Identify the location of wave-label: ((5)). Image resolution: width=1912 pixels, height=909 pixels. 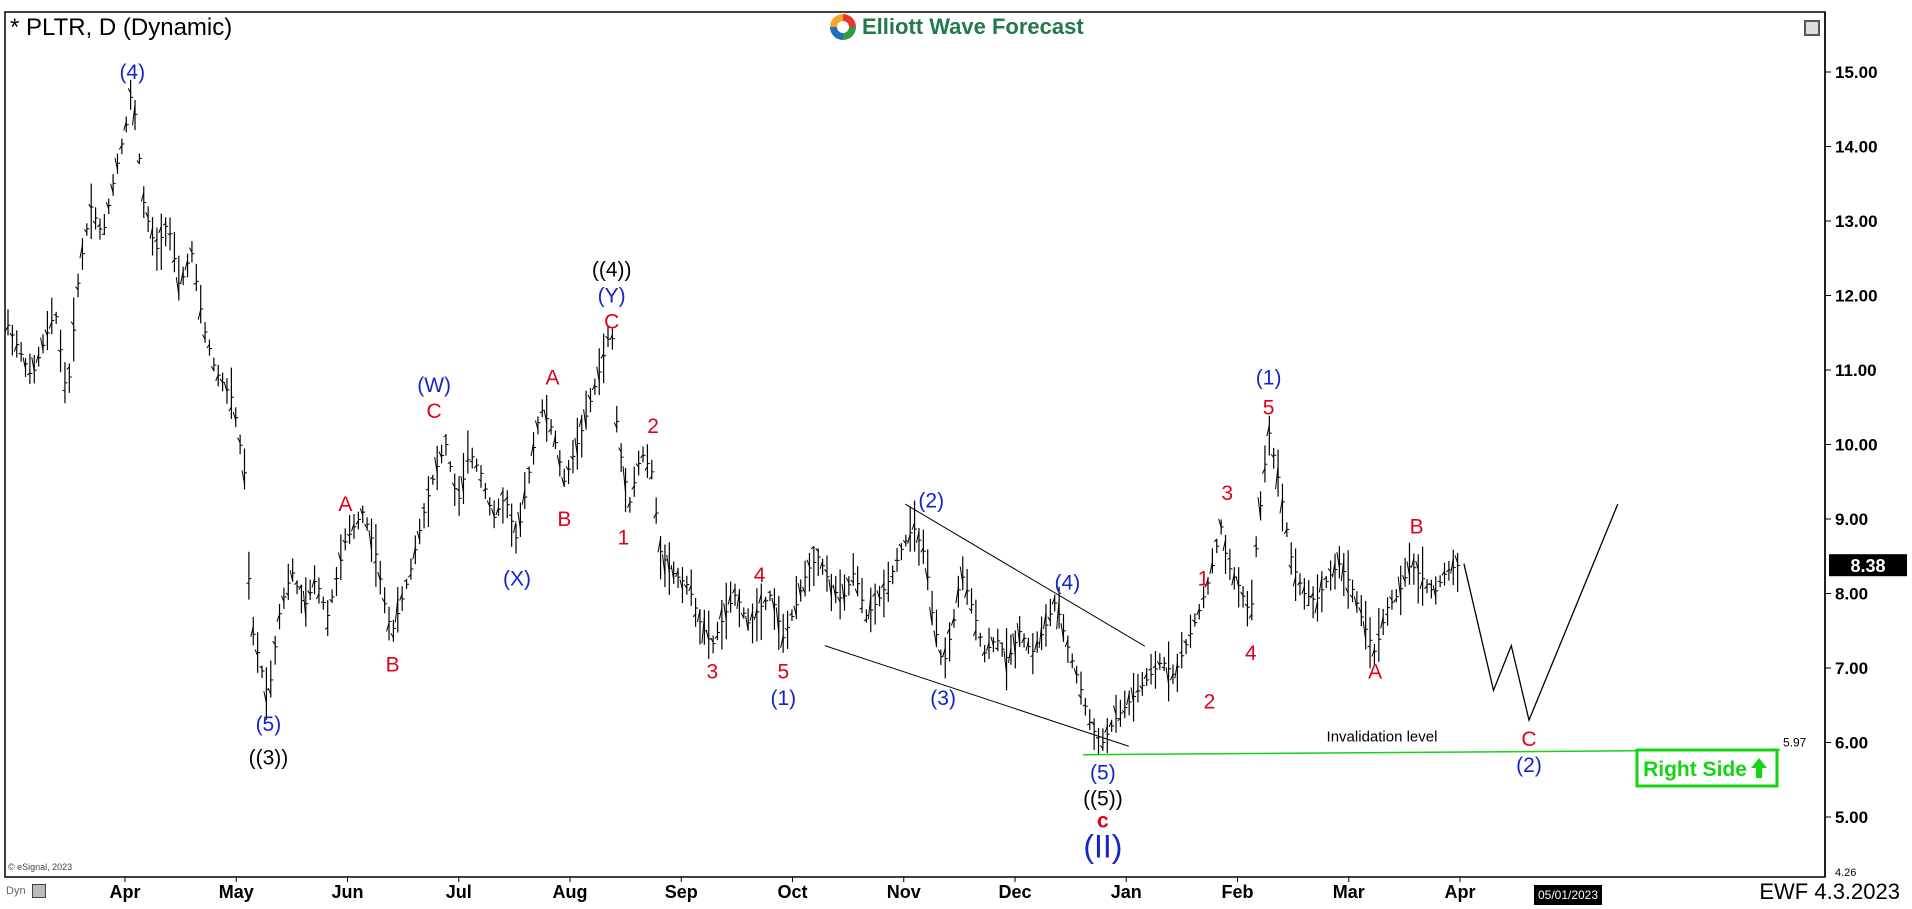
(1103, 798).